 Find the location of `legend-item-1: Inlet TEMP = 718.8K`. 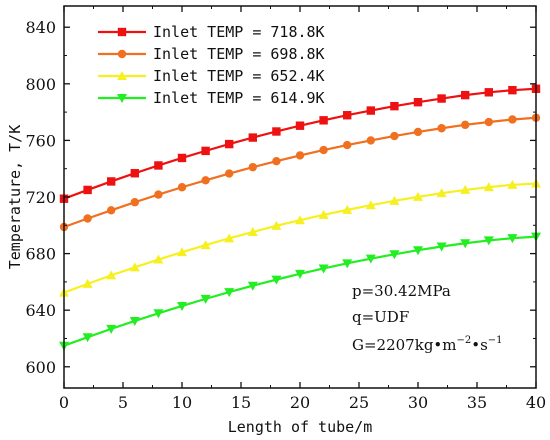

legend-item-1: Inlet TEMP = 718.8K is located at coordinates (211, 32).